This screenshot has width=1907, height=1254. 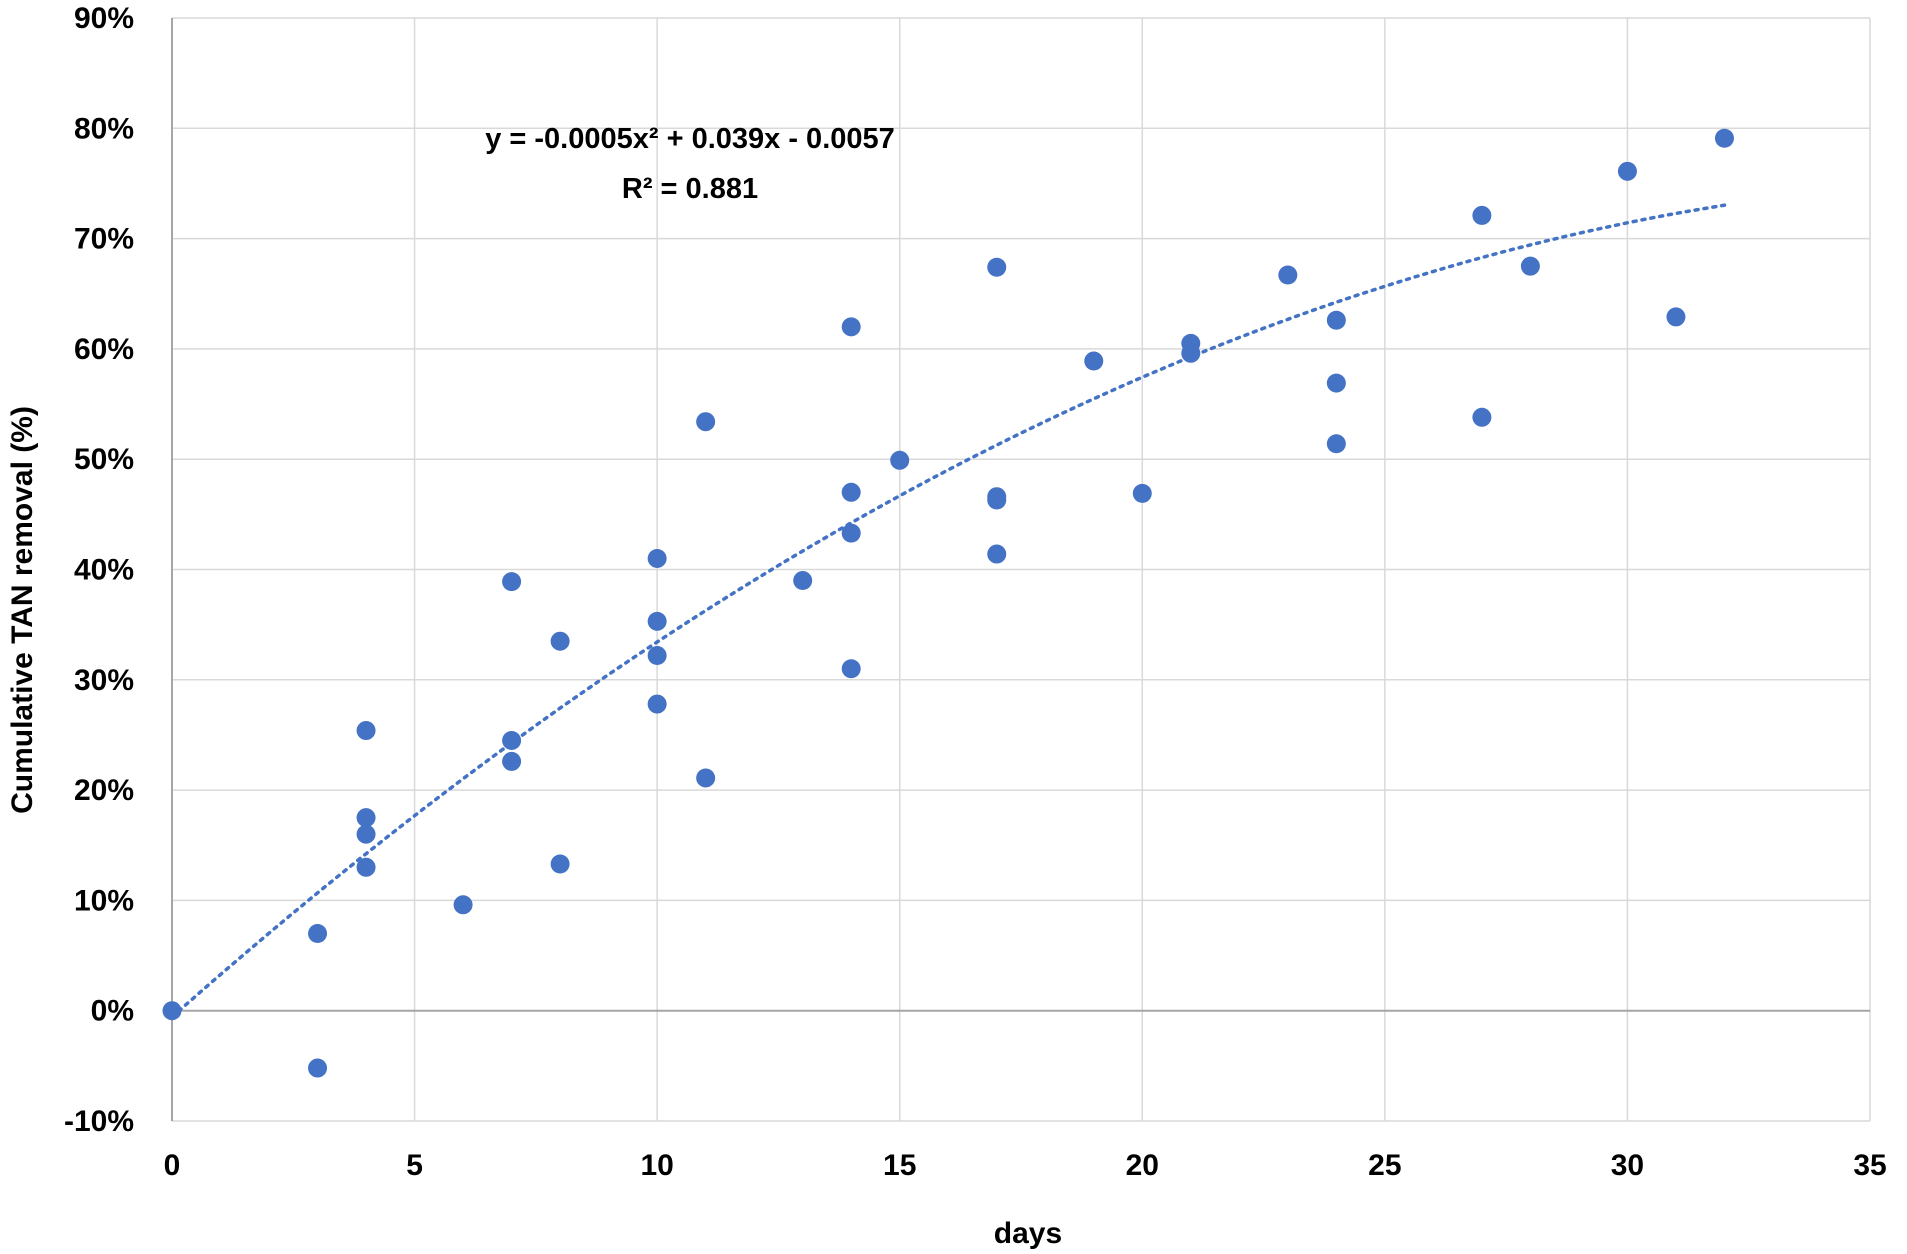 What do you see at coordinates (104, 900) in the screenshot?
I see `y-tick-label: 10%` at bounding box center [104, 900].